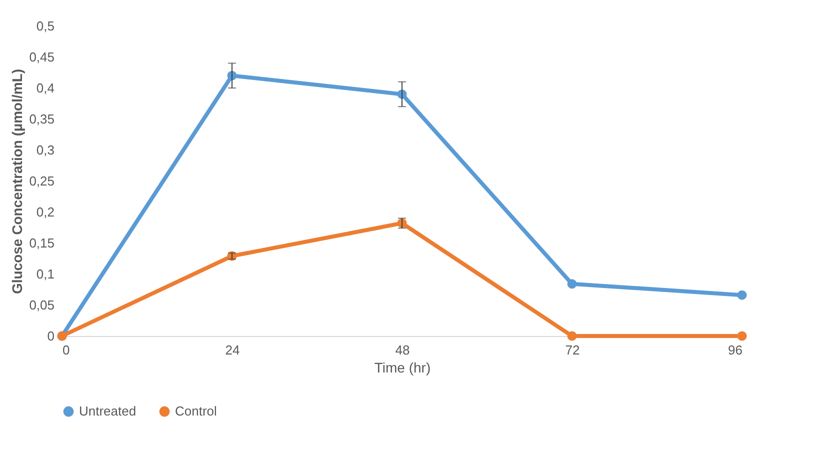  What do you see at coordinates (45, 26) in the screenshot?
I see `y-tick-label: 0,5` at bounding box center [45, 26].